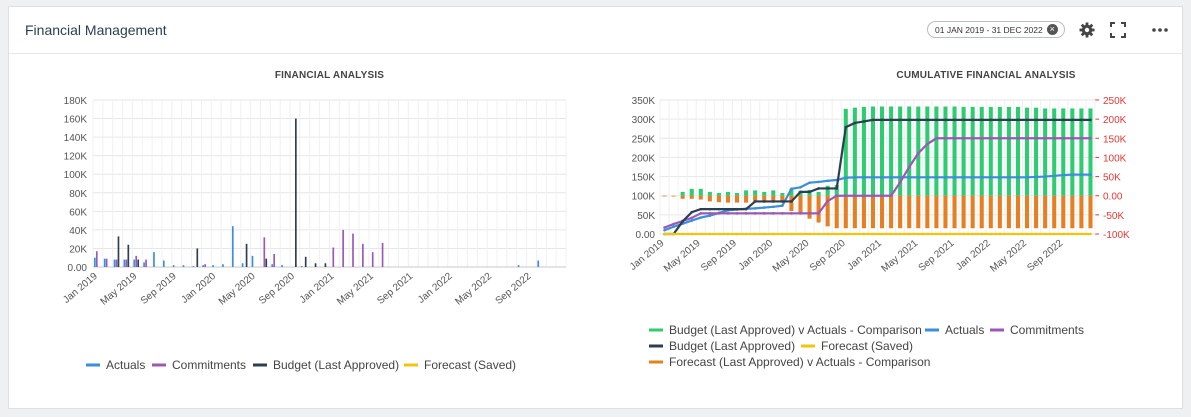 This screenshot has height=417, width=1191. What do you see at coordinates (644, 197) in the screenshot?
I see `y-left-tick-label: 100K` at bounding box center [644, 197].